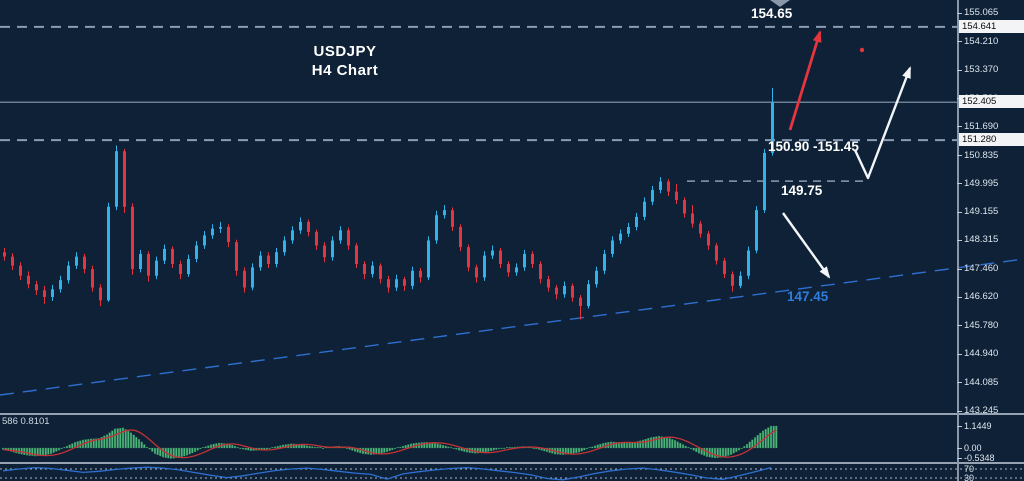  Describe the element at coordinates (981, 411) in the screenshot. I see `price-tick-label: 143.245` at that location.